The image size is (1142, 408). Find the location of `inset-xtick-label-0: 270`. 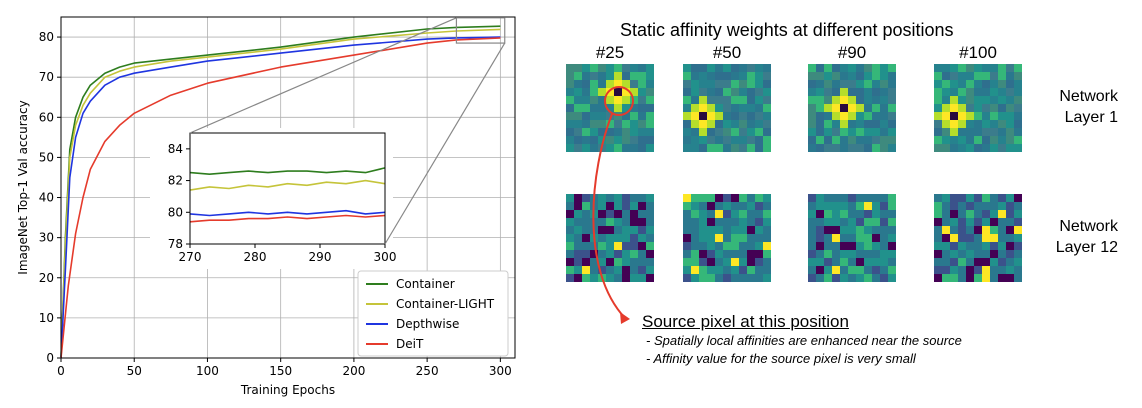

inset-xtick-label-0: 270 is located at coordinates (190, 257).